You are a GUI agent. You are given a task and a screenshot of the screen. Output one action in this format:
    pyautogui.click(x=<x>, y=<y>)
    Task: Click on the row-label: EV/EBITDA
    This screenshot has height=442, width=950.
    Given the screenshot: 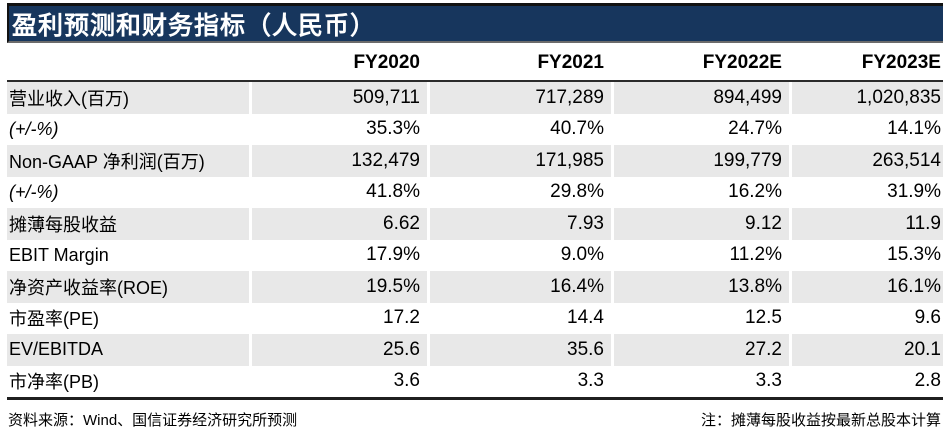 What is the action you would take?
    pyautogui.click(x=128, y=350)
    